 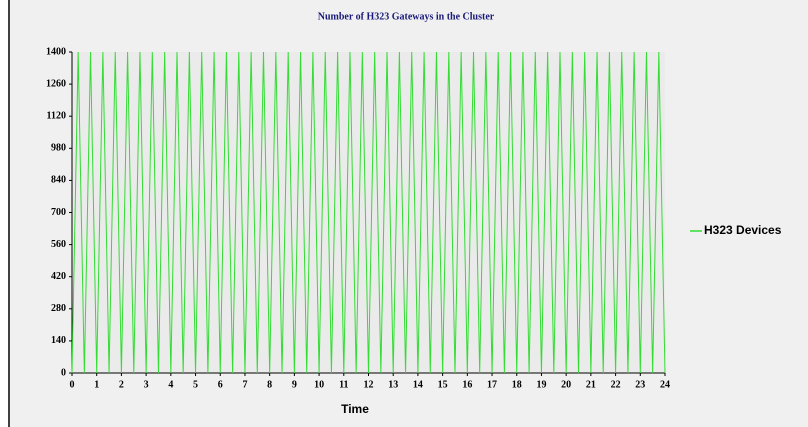 I want to click on x-tick-label: 3, so click(x=146, y=384).